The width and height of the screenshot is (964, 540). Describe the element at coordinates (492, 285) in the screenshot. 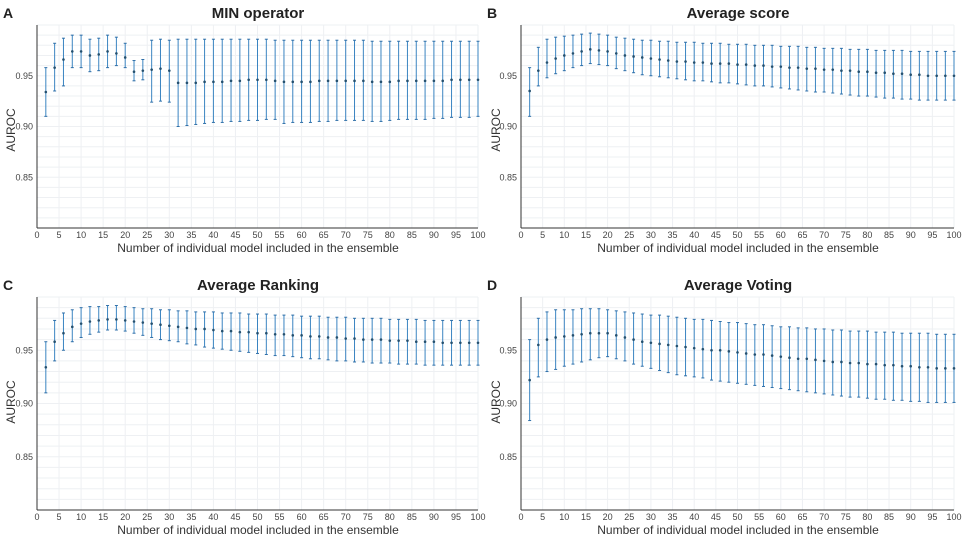

I see `panel-letter-d: D` at that location.